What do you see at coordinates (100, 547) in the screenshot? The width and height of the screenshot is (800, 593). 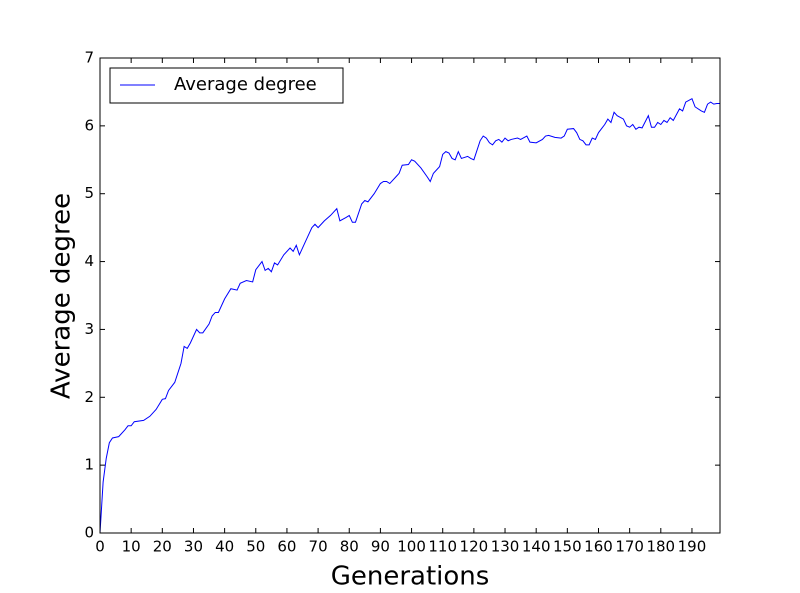 I see `x-tick-label: 0` at bounding box center [100, 547].